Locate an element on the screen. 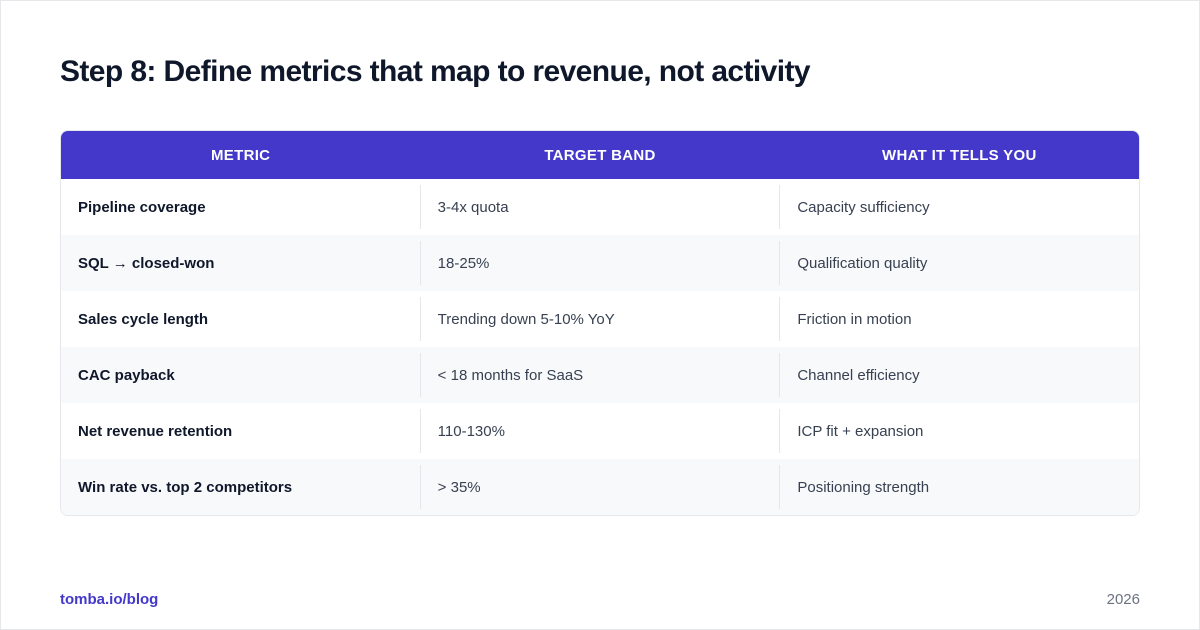  metric-cell: SQL → closed-won is located at coordinates (146, 263).